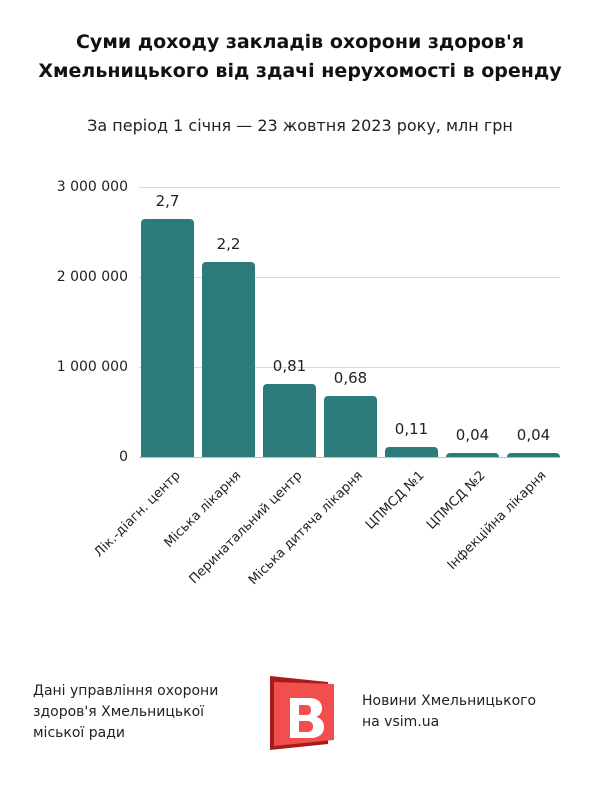  I want to click on brand-line2: на vsim.ua, so click(401, 722).